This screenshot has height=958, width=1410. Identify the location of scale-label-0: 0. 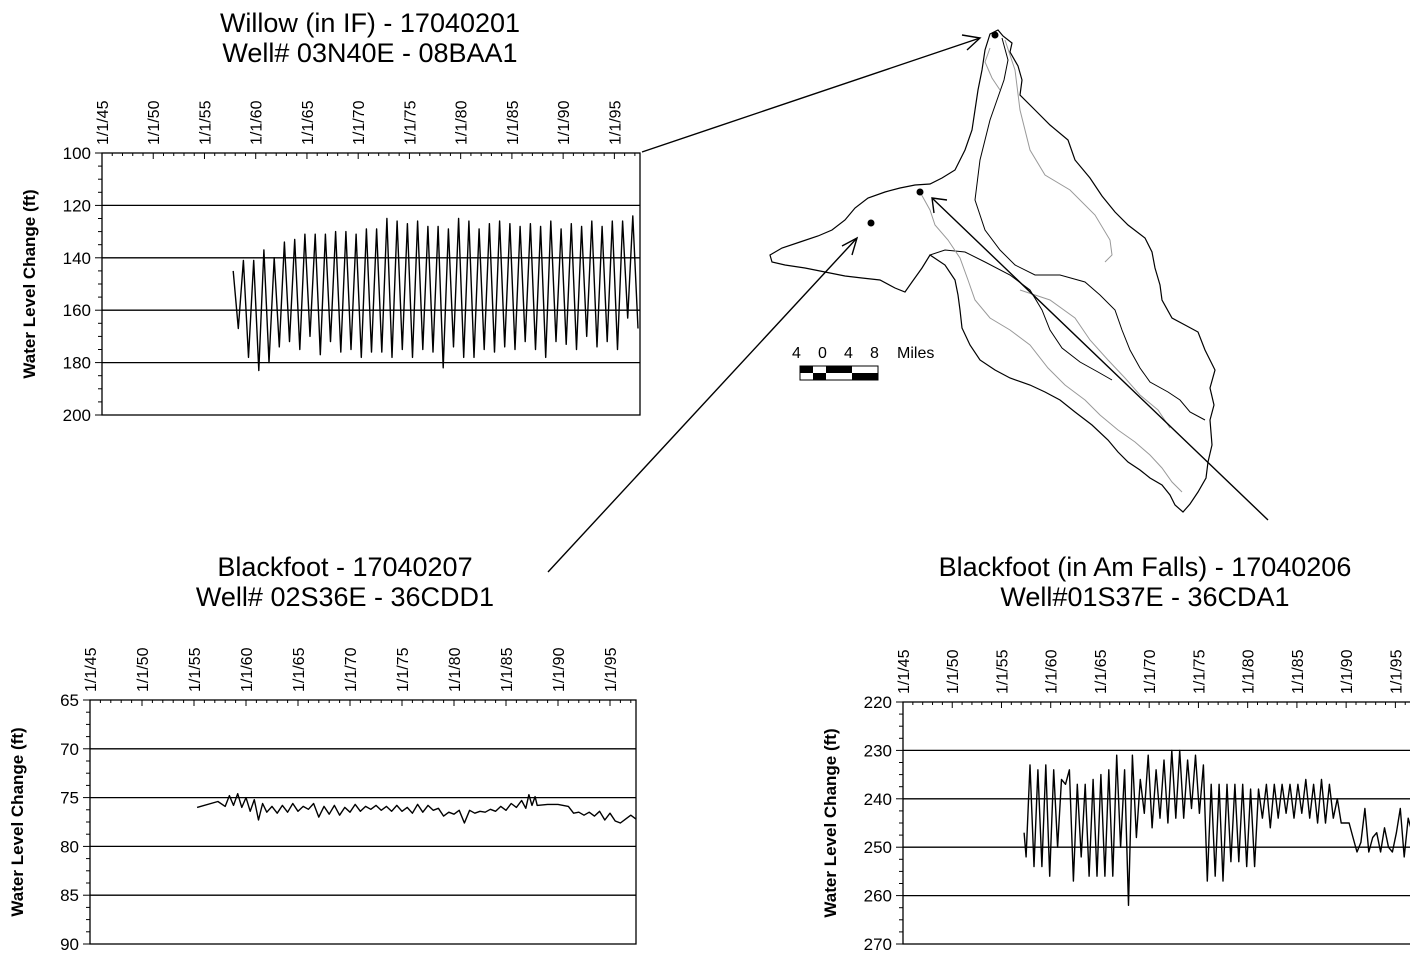
(822, 353).